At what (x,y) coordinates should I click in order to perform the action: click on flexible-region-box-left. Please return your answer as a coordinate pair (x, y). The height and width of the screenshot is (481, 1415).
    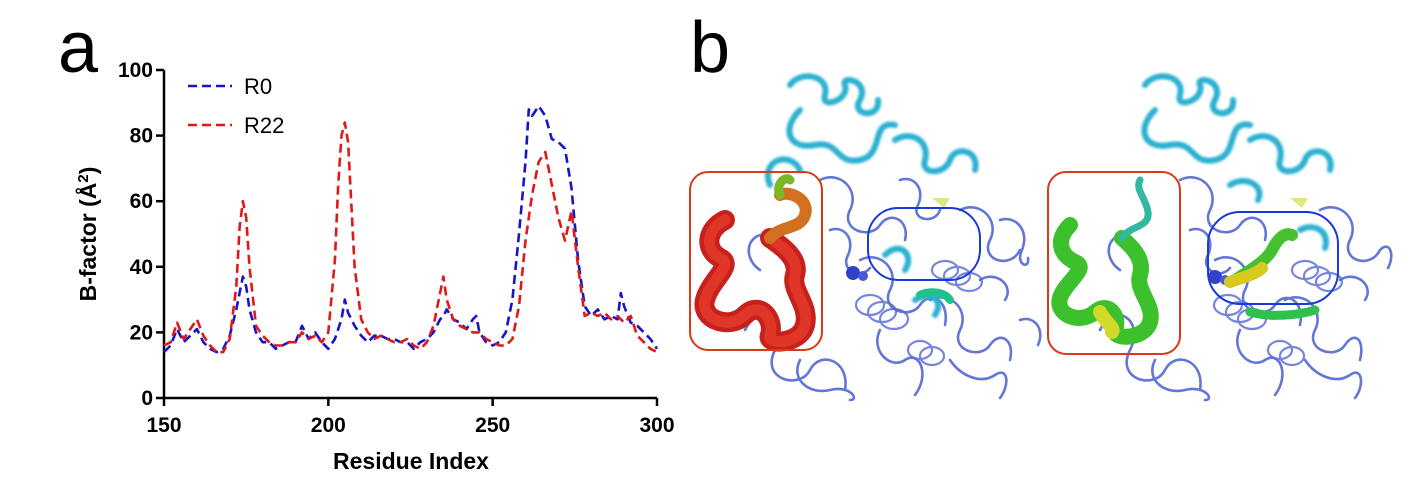
    Looking at the image, I should click on (756, 261).